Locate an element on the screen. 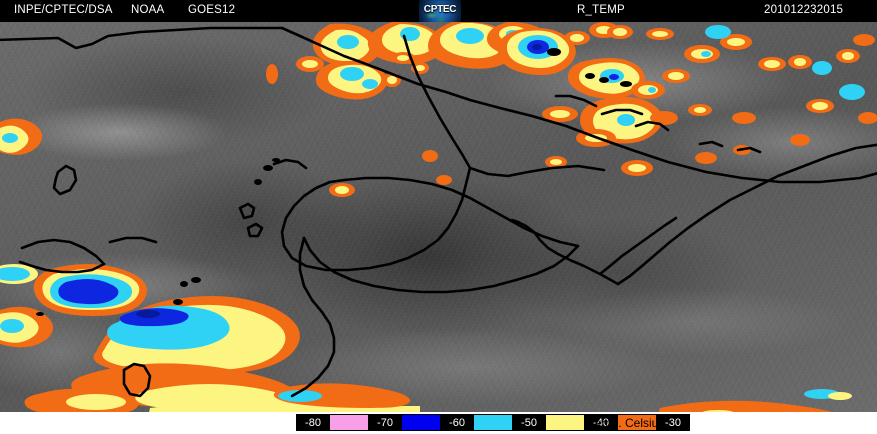 This screenshot has height=434, width=877. globe-landmass-icon is located at coordinates (440, 11).